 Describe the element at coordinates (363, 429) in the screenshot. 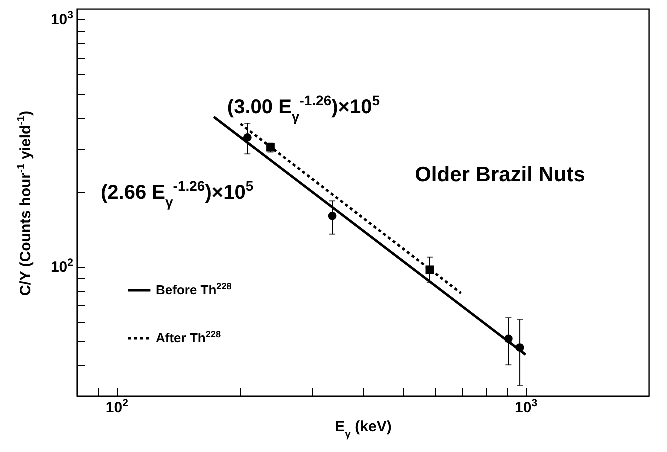

I see `x-axis-title: E$_{γ}$ (keV)` at that location.